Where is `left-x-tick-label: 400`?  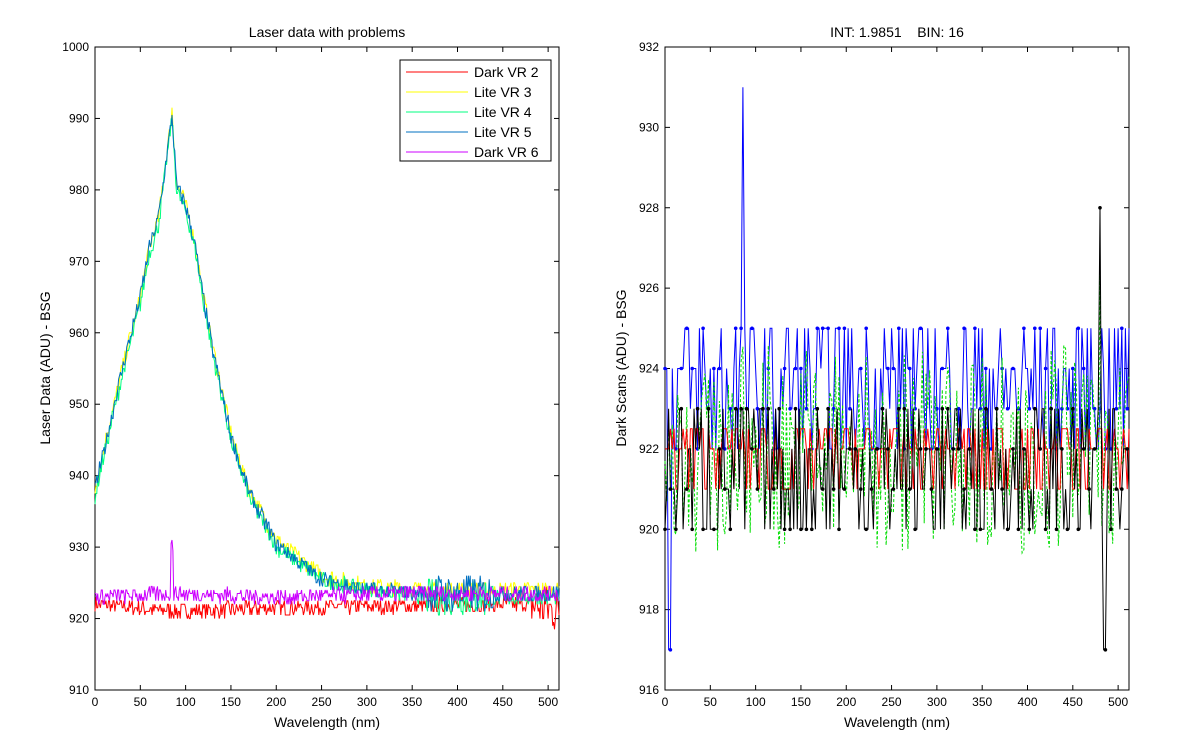 left-x-tick-label: 400 is located at coordinates (457, 702).